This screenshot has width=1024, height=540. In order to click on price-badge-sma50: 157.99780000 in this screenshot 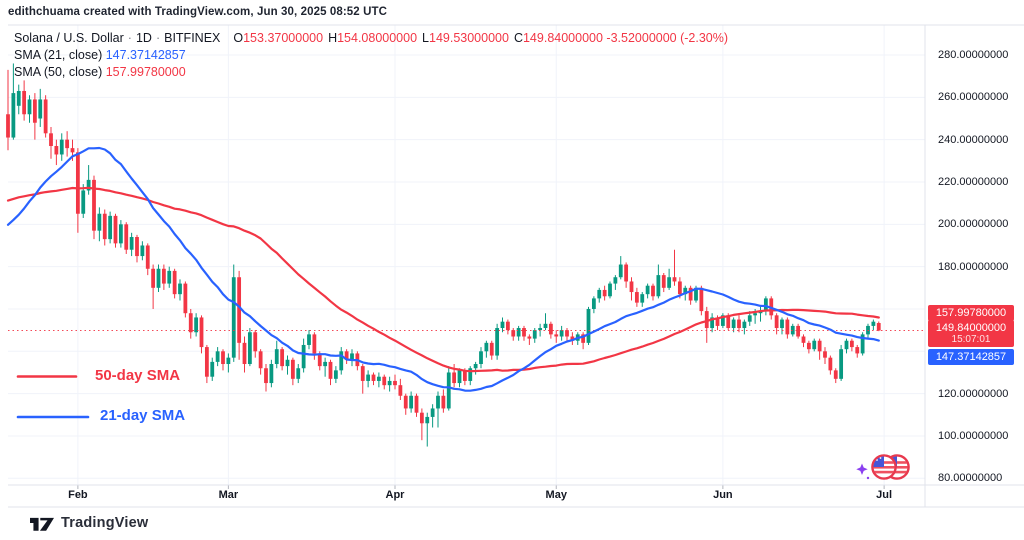, I will do `click(971, 312)`.